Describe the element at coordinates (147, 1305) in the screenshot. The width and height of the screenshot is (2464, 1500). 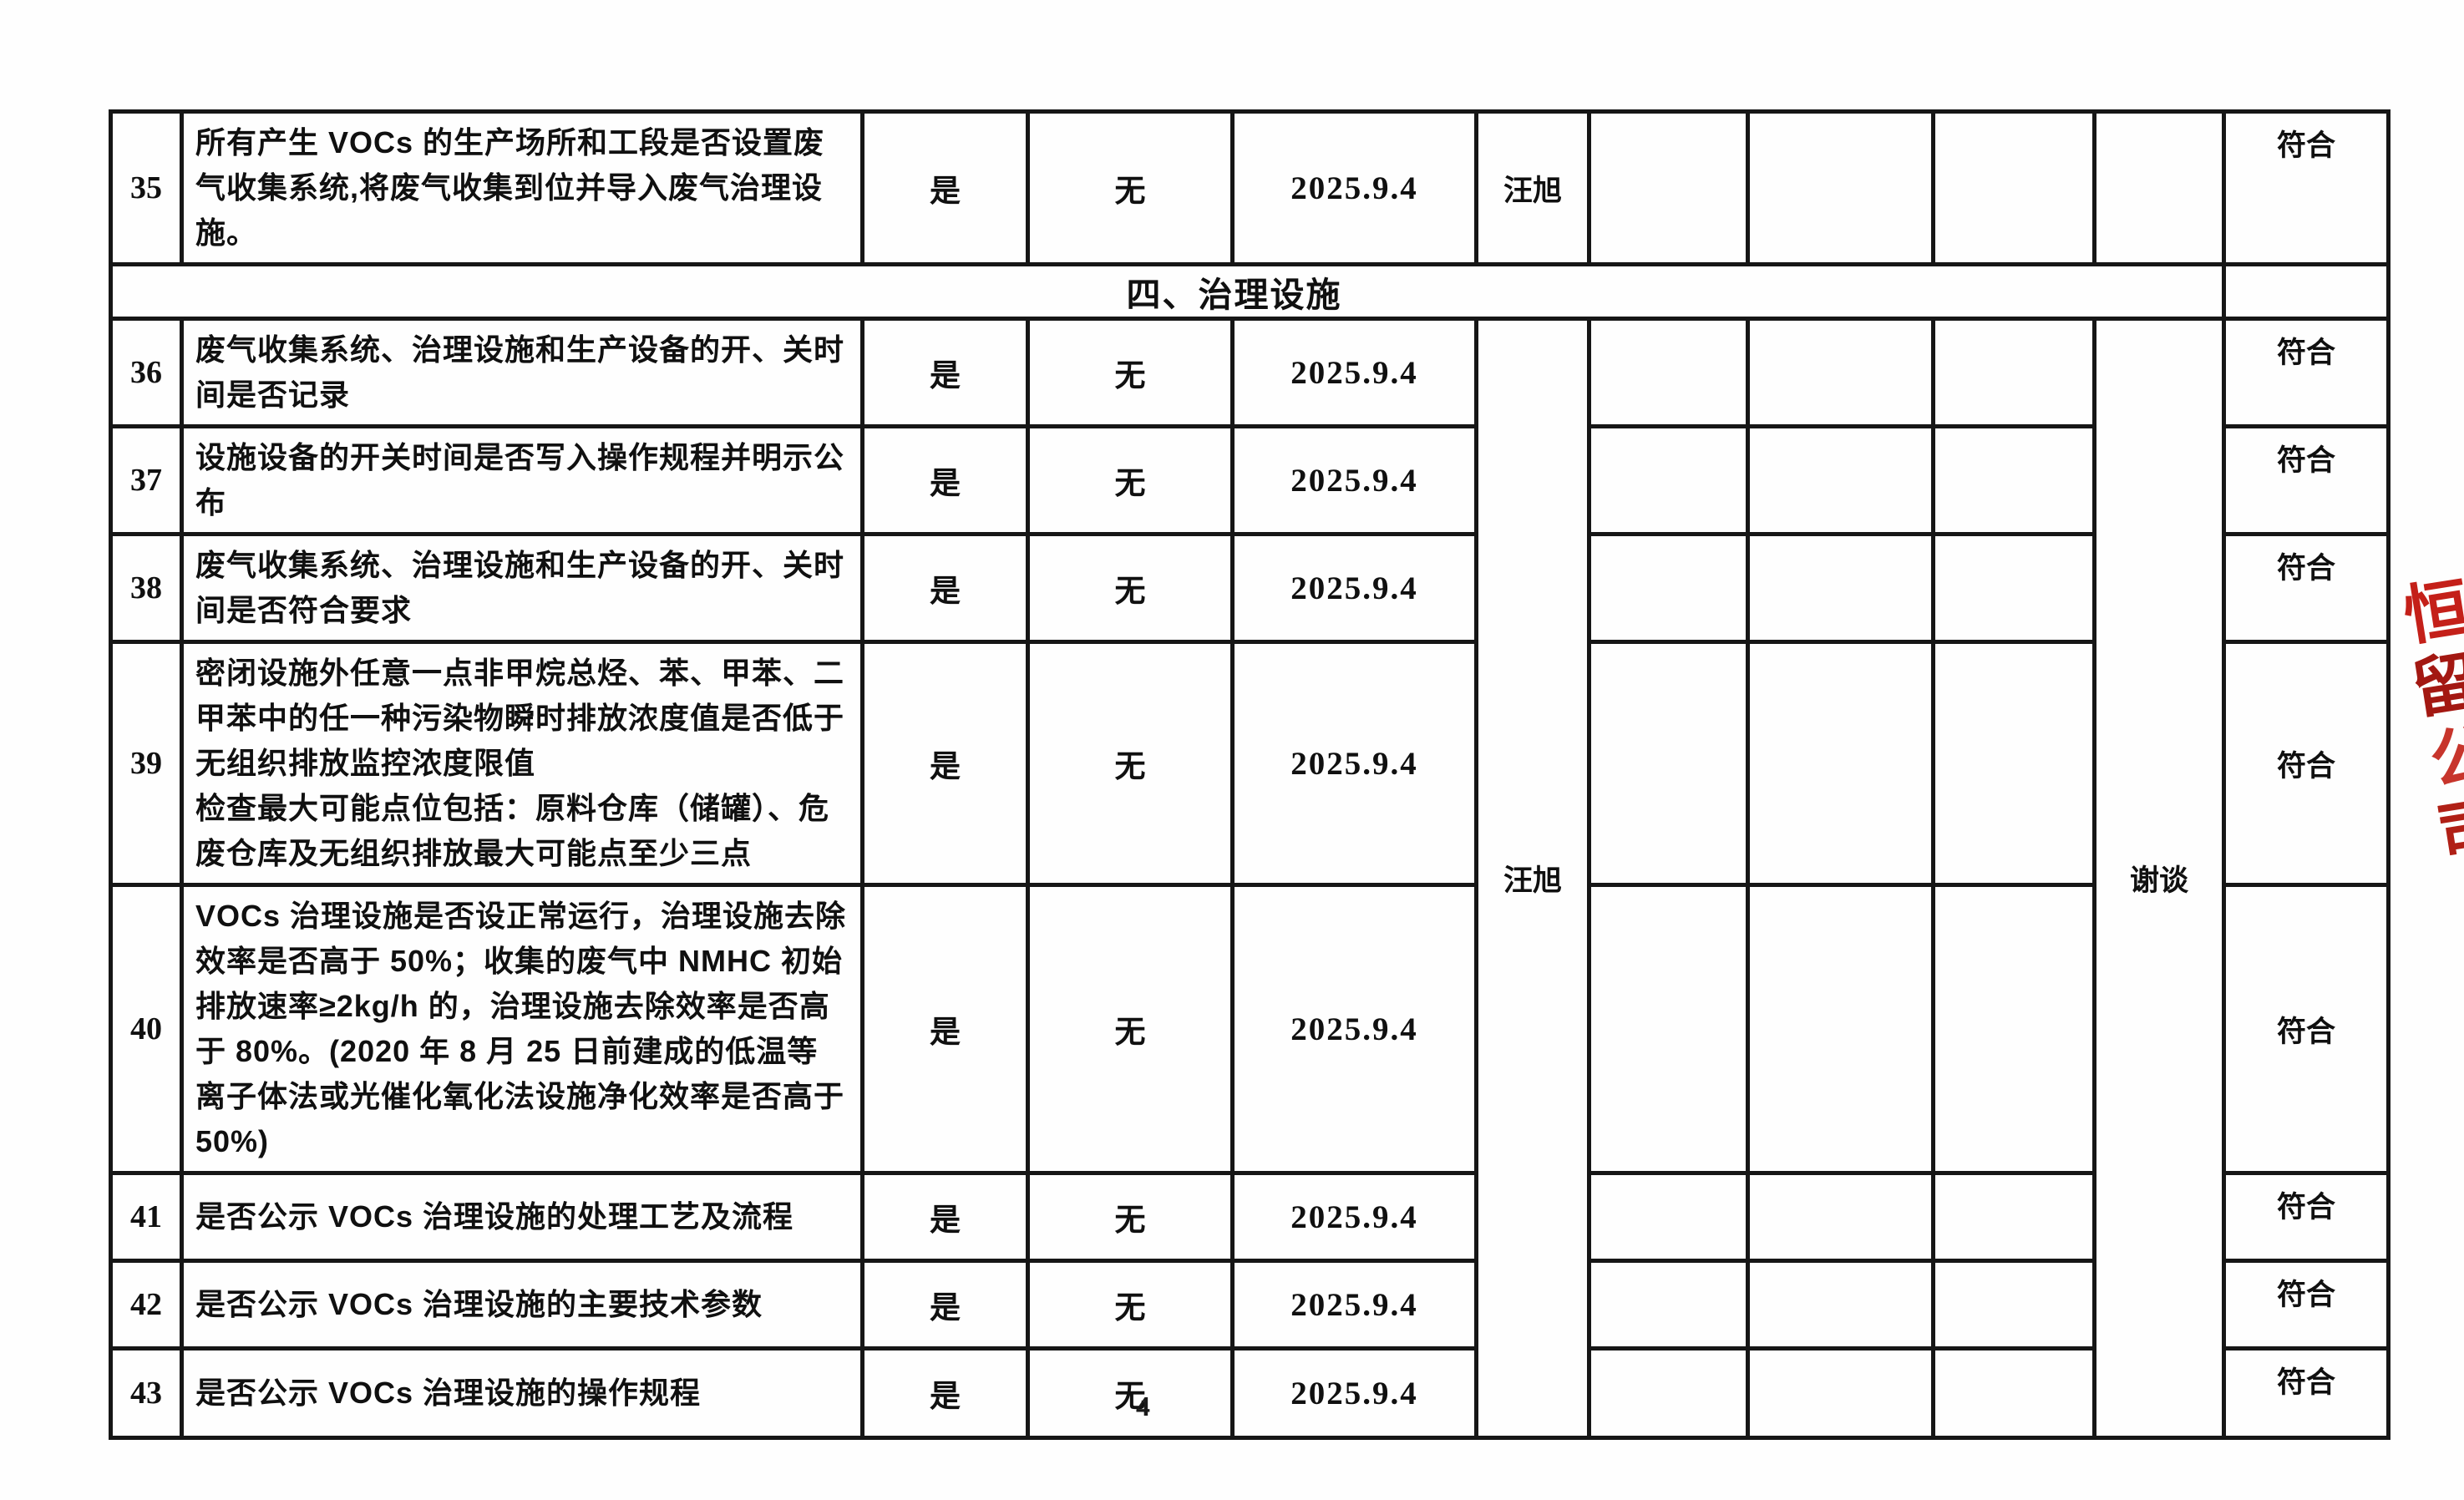
I see `row-number: 42` at that location.